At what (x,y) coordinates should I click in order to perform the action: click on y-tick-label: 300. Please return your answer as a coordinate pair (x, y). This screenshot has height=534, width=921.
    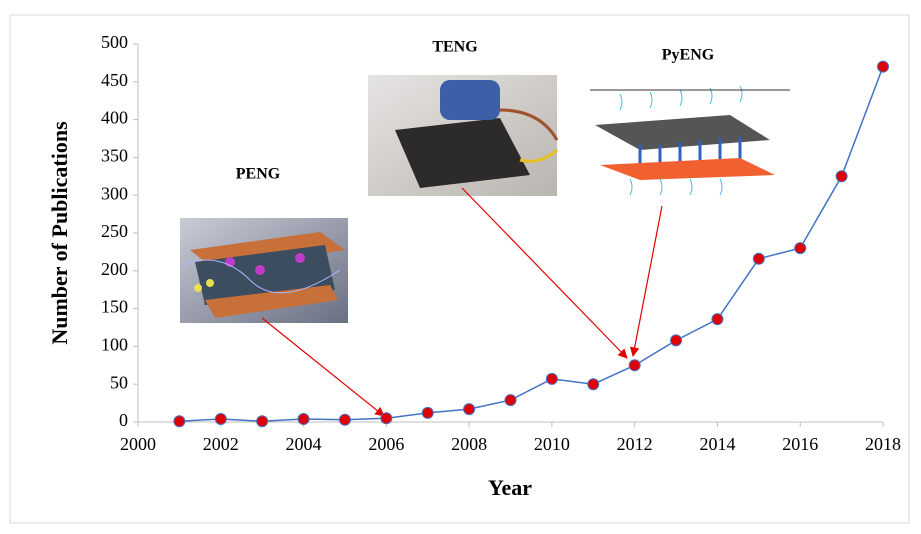
    Looking at the image, I should click on (114, 193).